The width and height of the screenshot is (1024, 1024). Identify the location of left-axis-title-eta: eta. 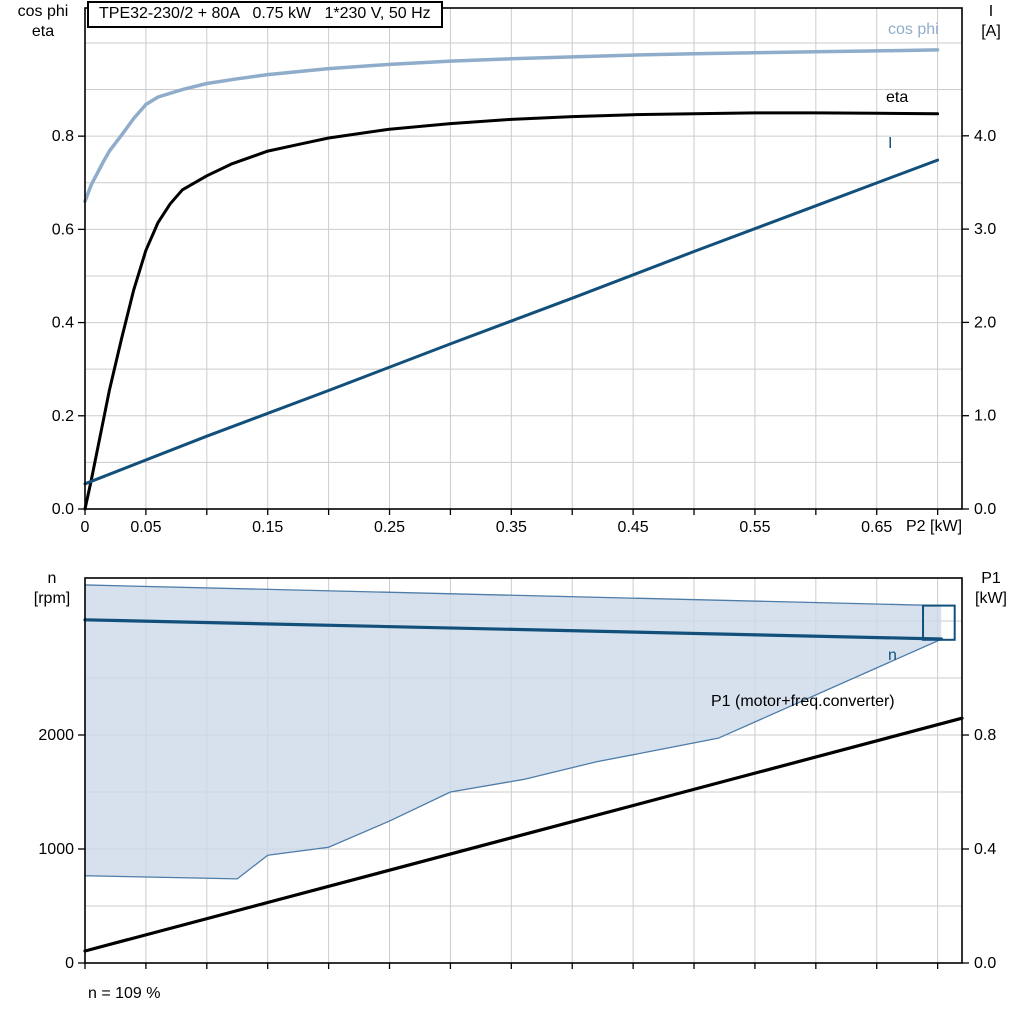
(43, 31).